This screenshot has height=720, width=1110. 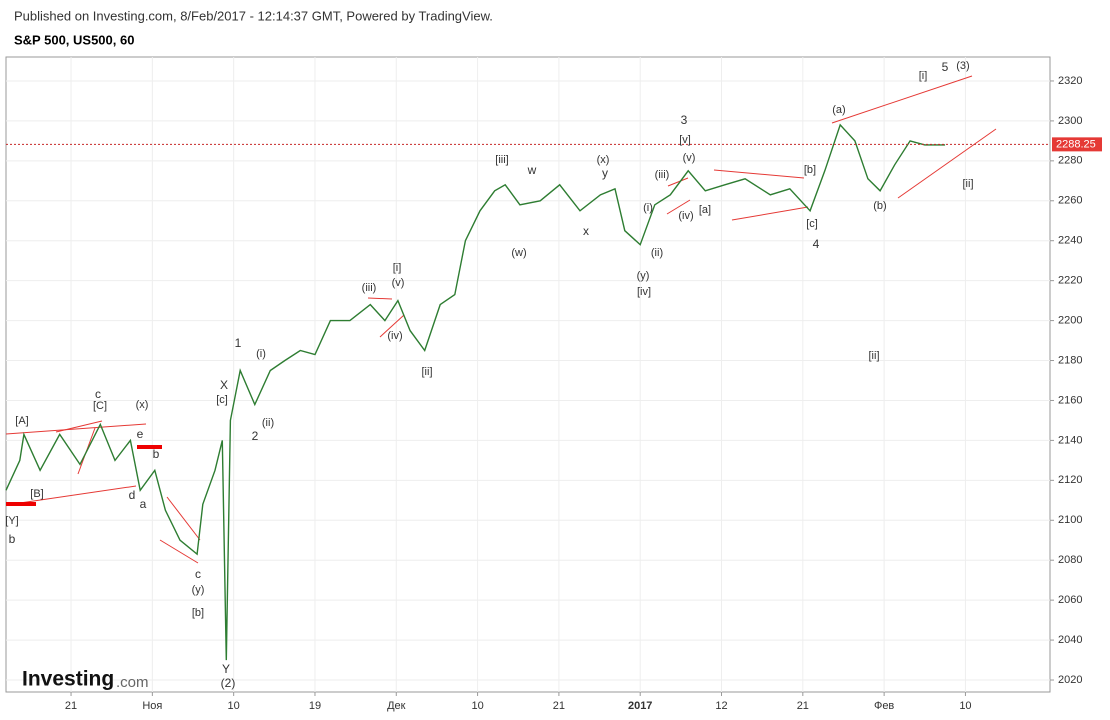 I want to click on logo: Investing, so click(x=68, y=679).